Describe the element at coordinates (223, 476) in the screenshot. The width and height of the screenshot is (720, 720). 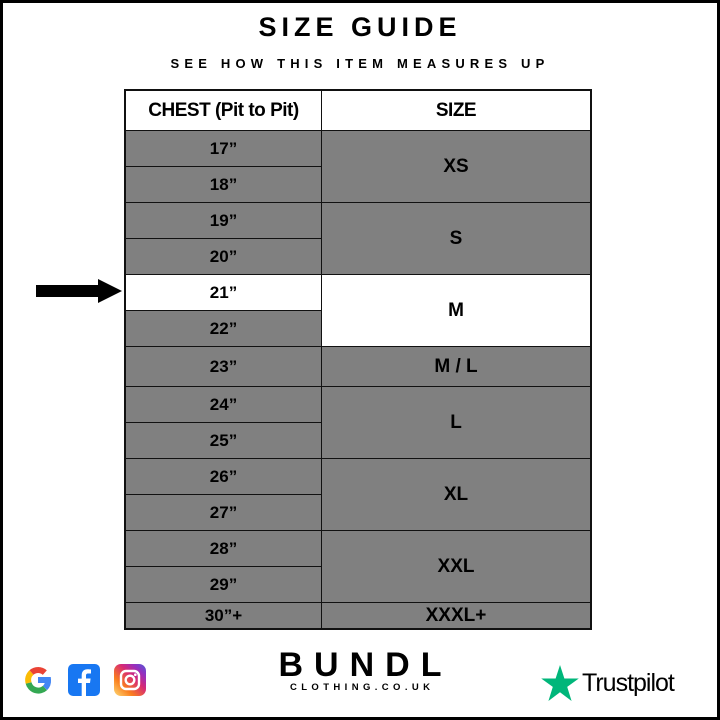
I see `chest-cell: 26”` at that location.